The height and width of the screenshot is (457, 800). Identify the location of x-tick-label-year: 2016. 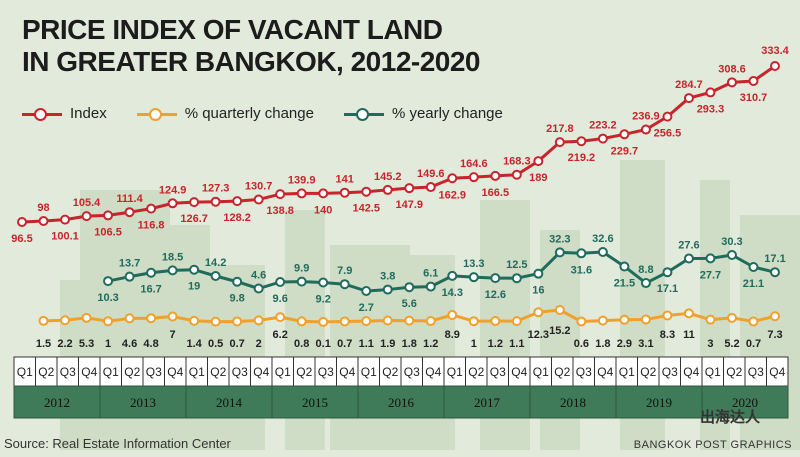
(401, 402).